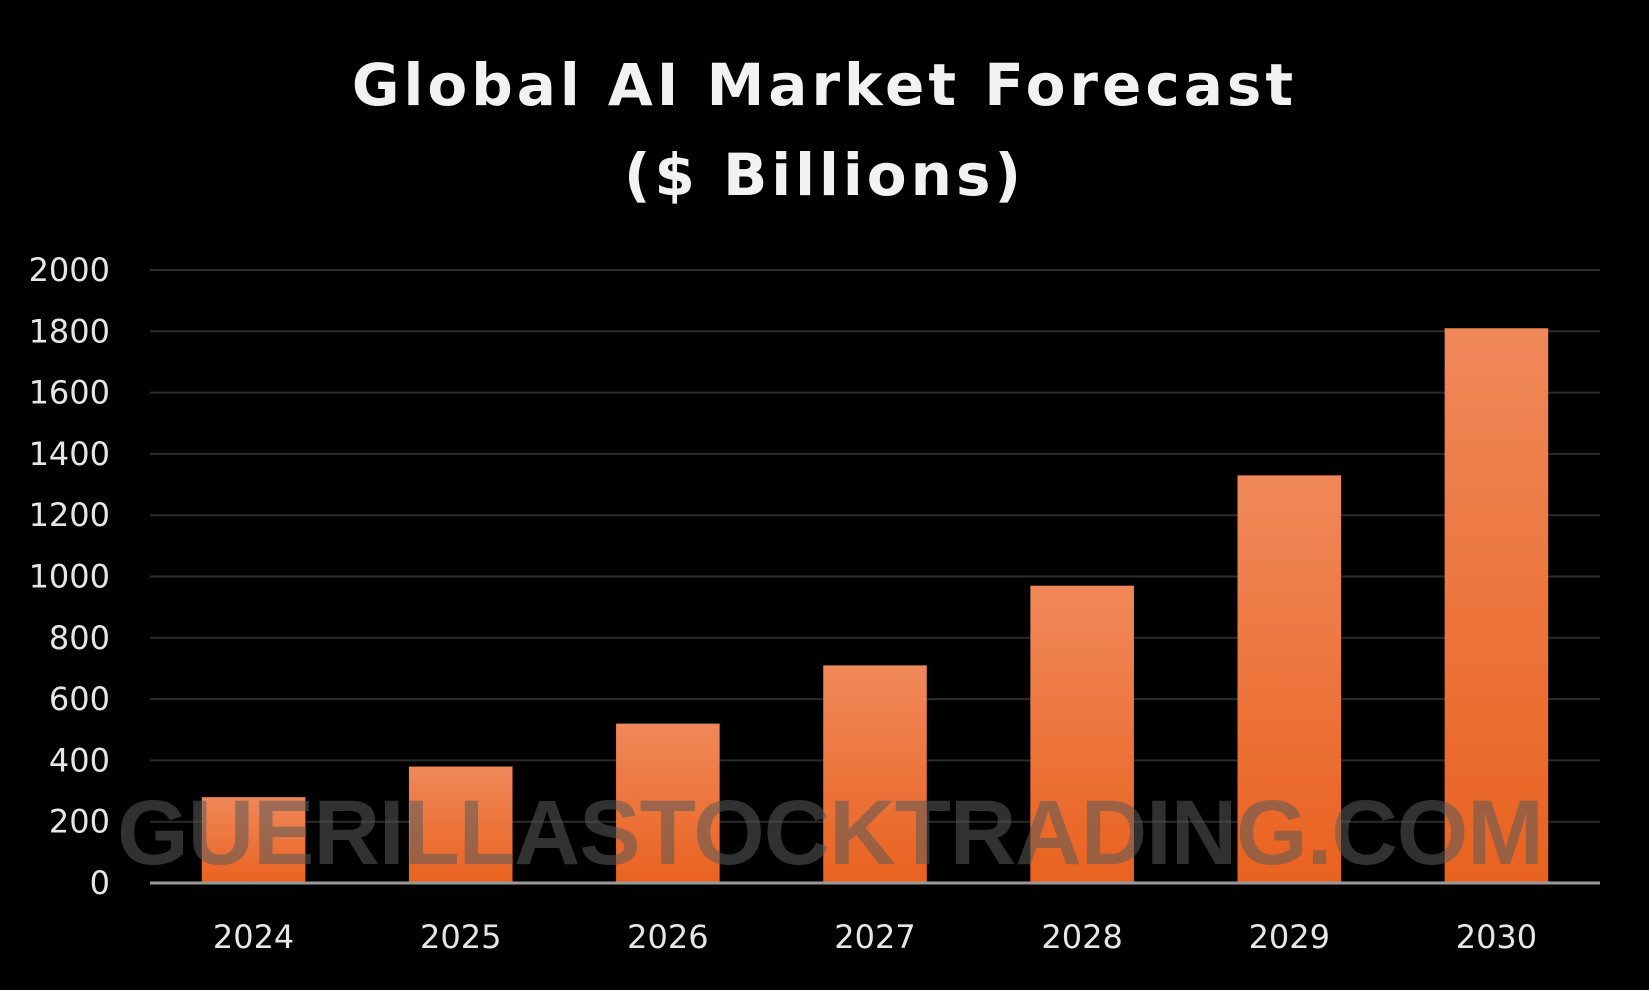 This screenshot has height=990, width=1649. What do you see at coordinates (253, 937) in the screenshot?
I see `x-tick-label: 2024` at bounding box center [253, 937].